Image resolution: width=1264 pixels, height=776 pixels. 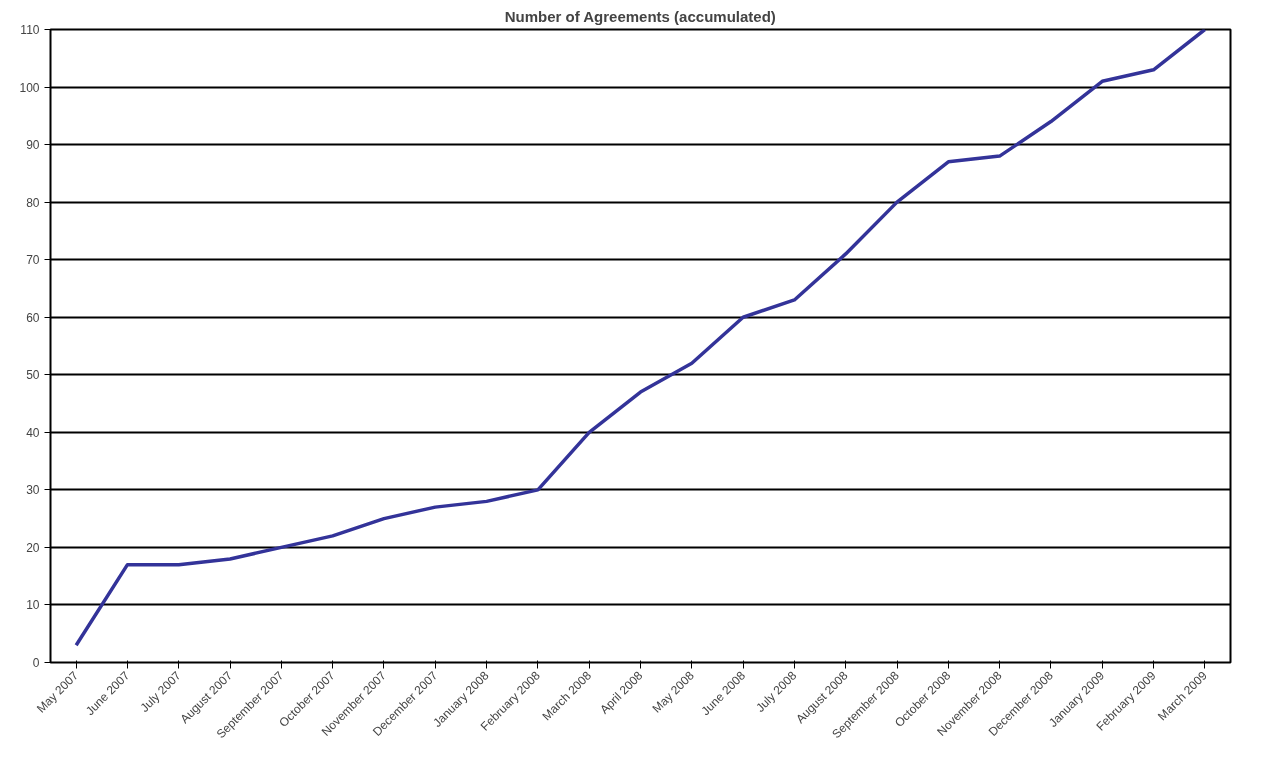 I want to click on chart-title: Number of Agreements (accumulated), so click(x=640, y=16).